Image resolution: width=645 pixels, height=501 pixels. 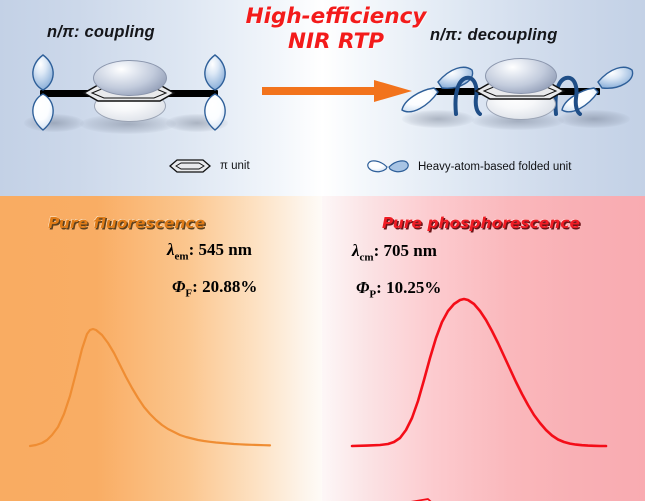 I want to click on figure-title-line2: NIR RTP, so click(x=336, y=41).